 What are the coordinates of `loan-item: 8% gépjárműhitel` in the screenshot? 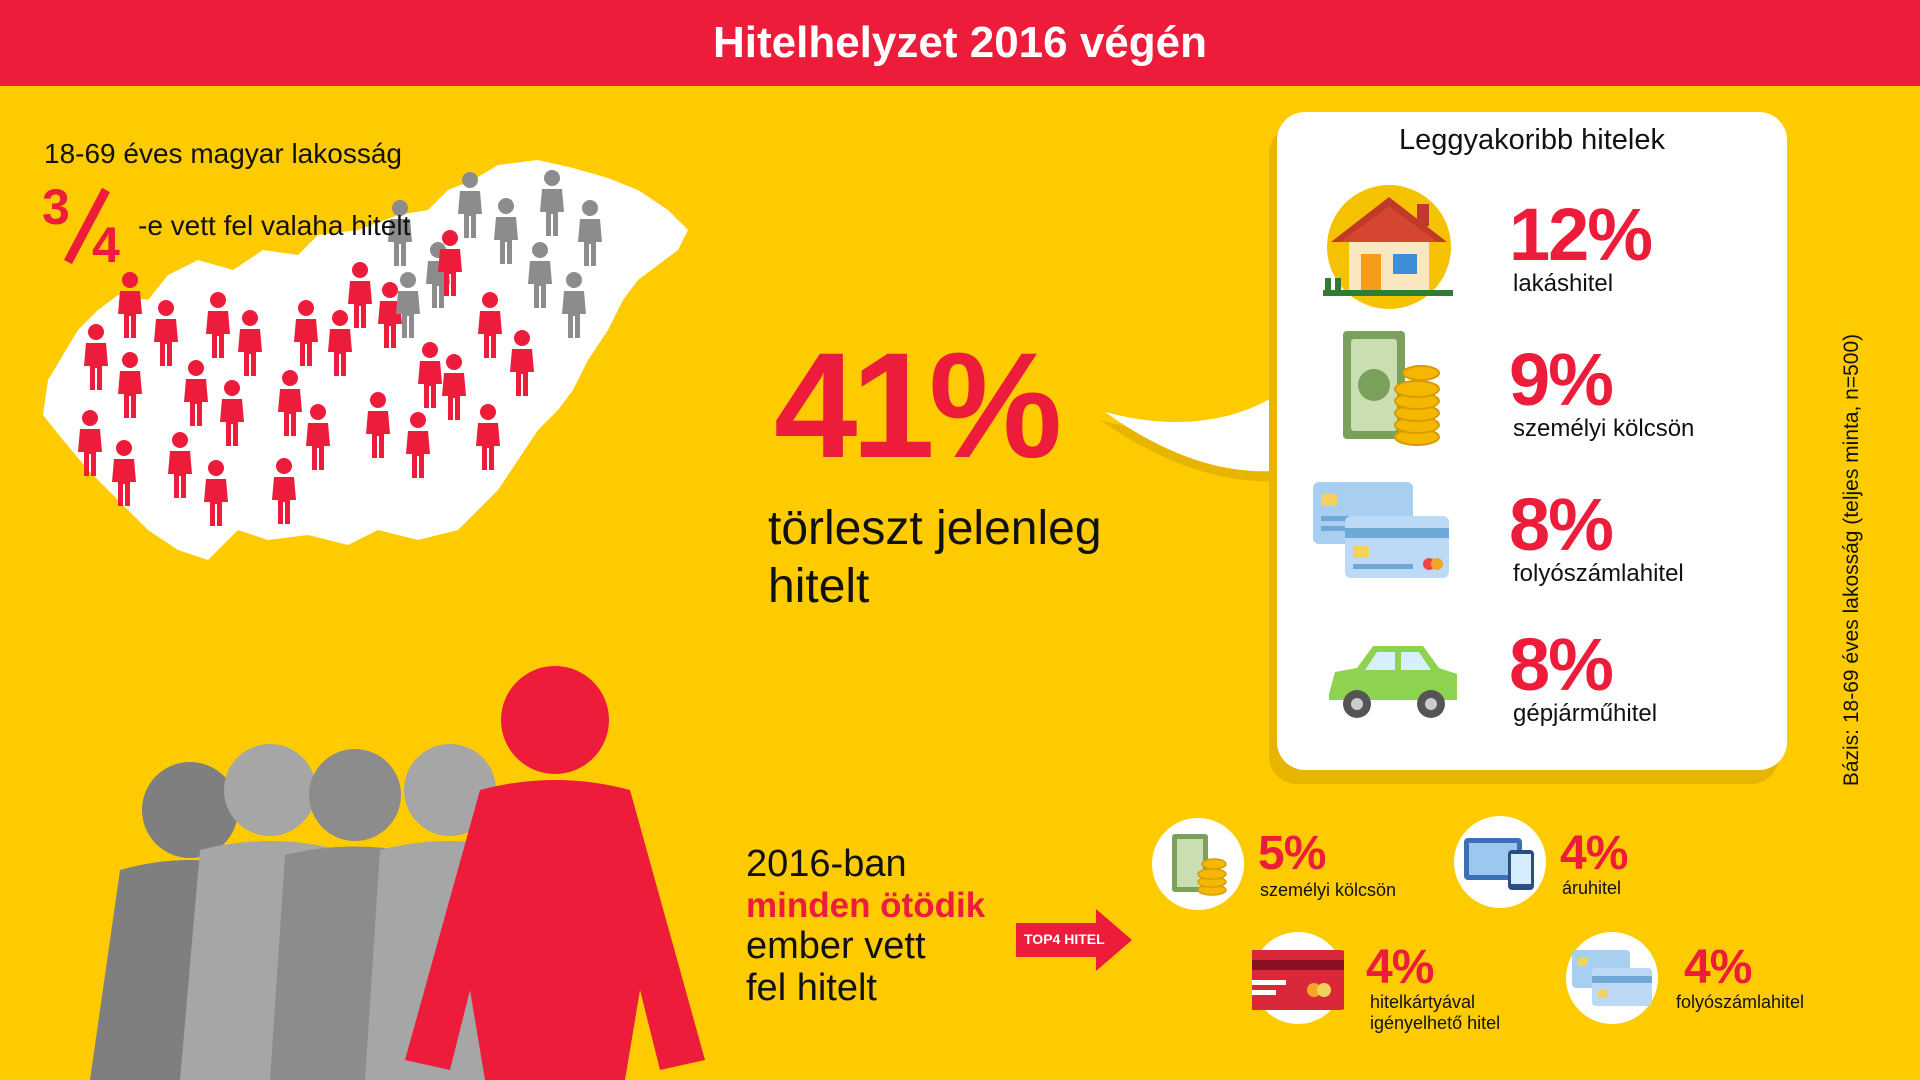 It's located at (1532, 682).